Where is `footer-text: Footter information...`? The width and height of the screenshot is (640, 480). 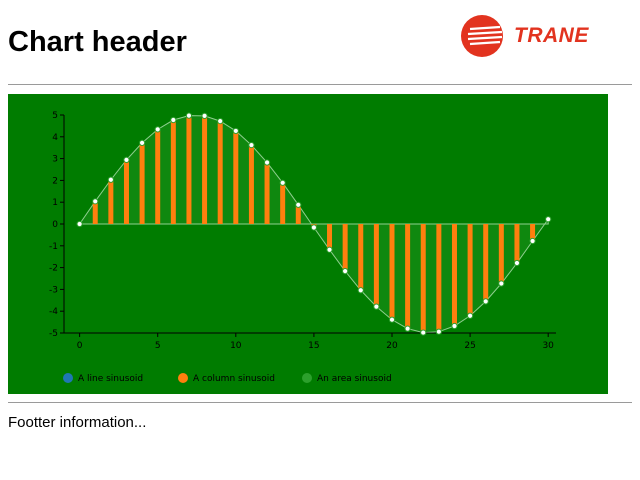 footer-text: Footter information... is located at coordinates (77, 422).